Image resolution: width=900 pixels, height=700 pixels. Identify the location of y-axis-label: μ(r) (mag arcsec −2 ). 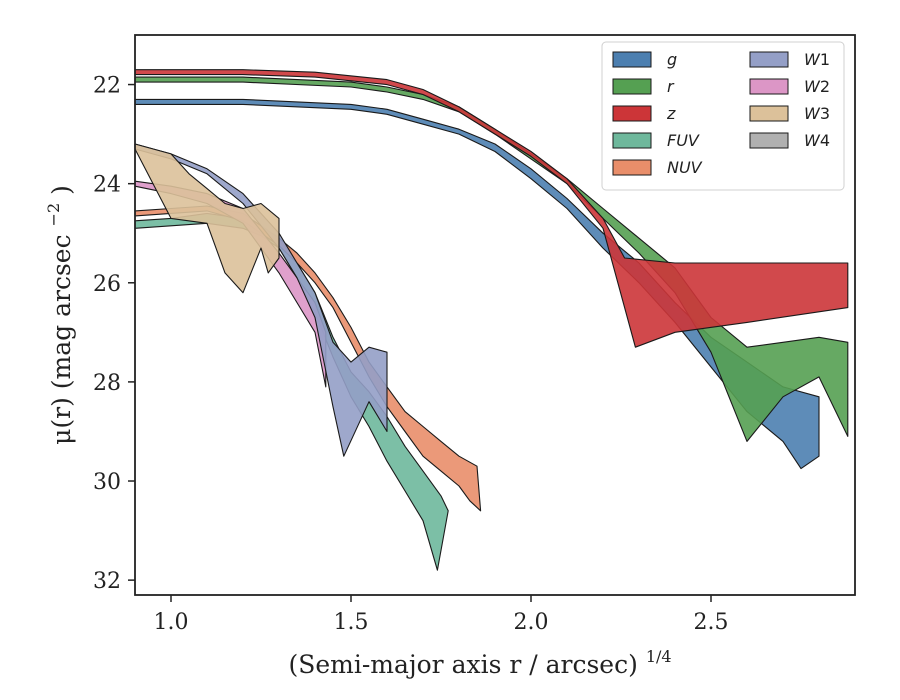
(56, 315).